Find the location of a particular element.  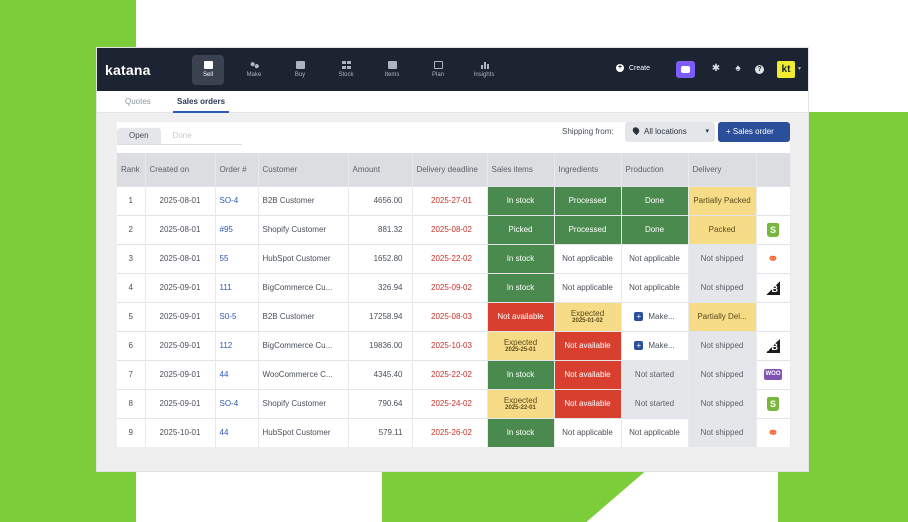

ingredients-status: Expected 2025-01-02 is located at coordinates (588, 316).